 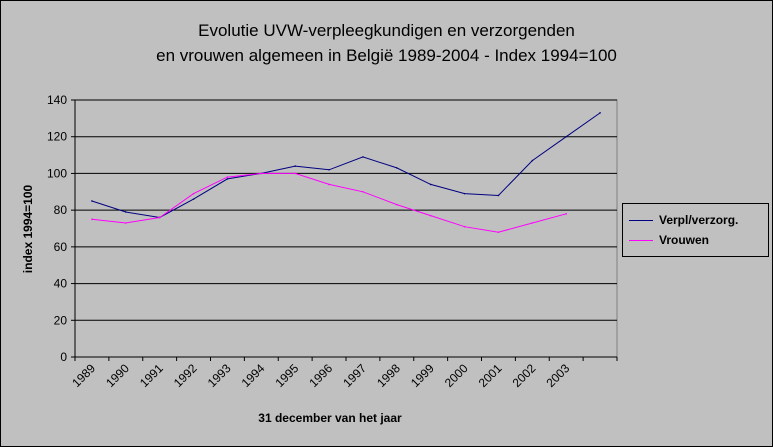 What do you see at coordinates (684, 240) in the screenshot?
I see `legend-label-vrouwen: Vrouwen` at bounding box center [684, 240].